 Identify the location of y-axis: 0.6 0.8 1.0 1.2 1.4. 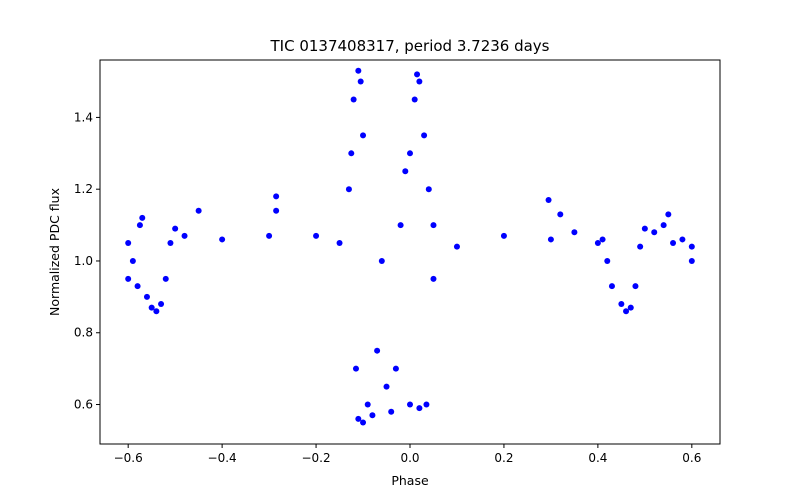
(87, 261).